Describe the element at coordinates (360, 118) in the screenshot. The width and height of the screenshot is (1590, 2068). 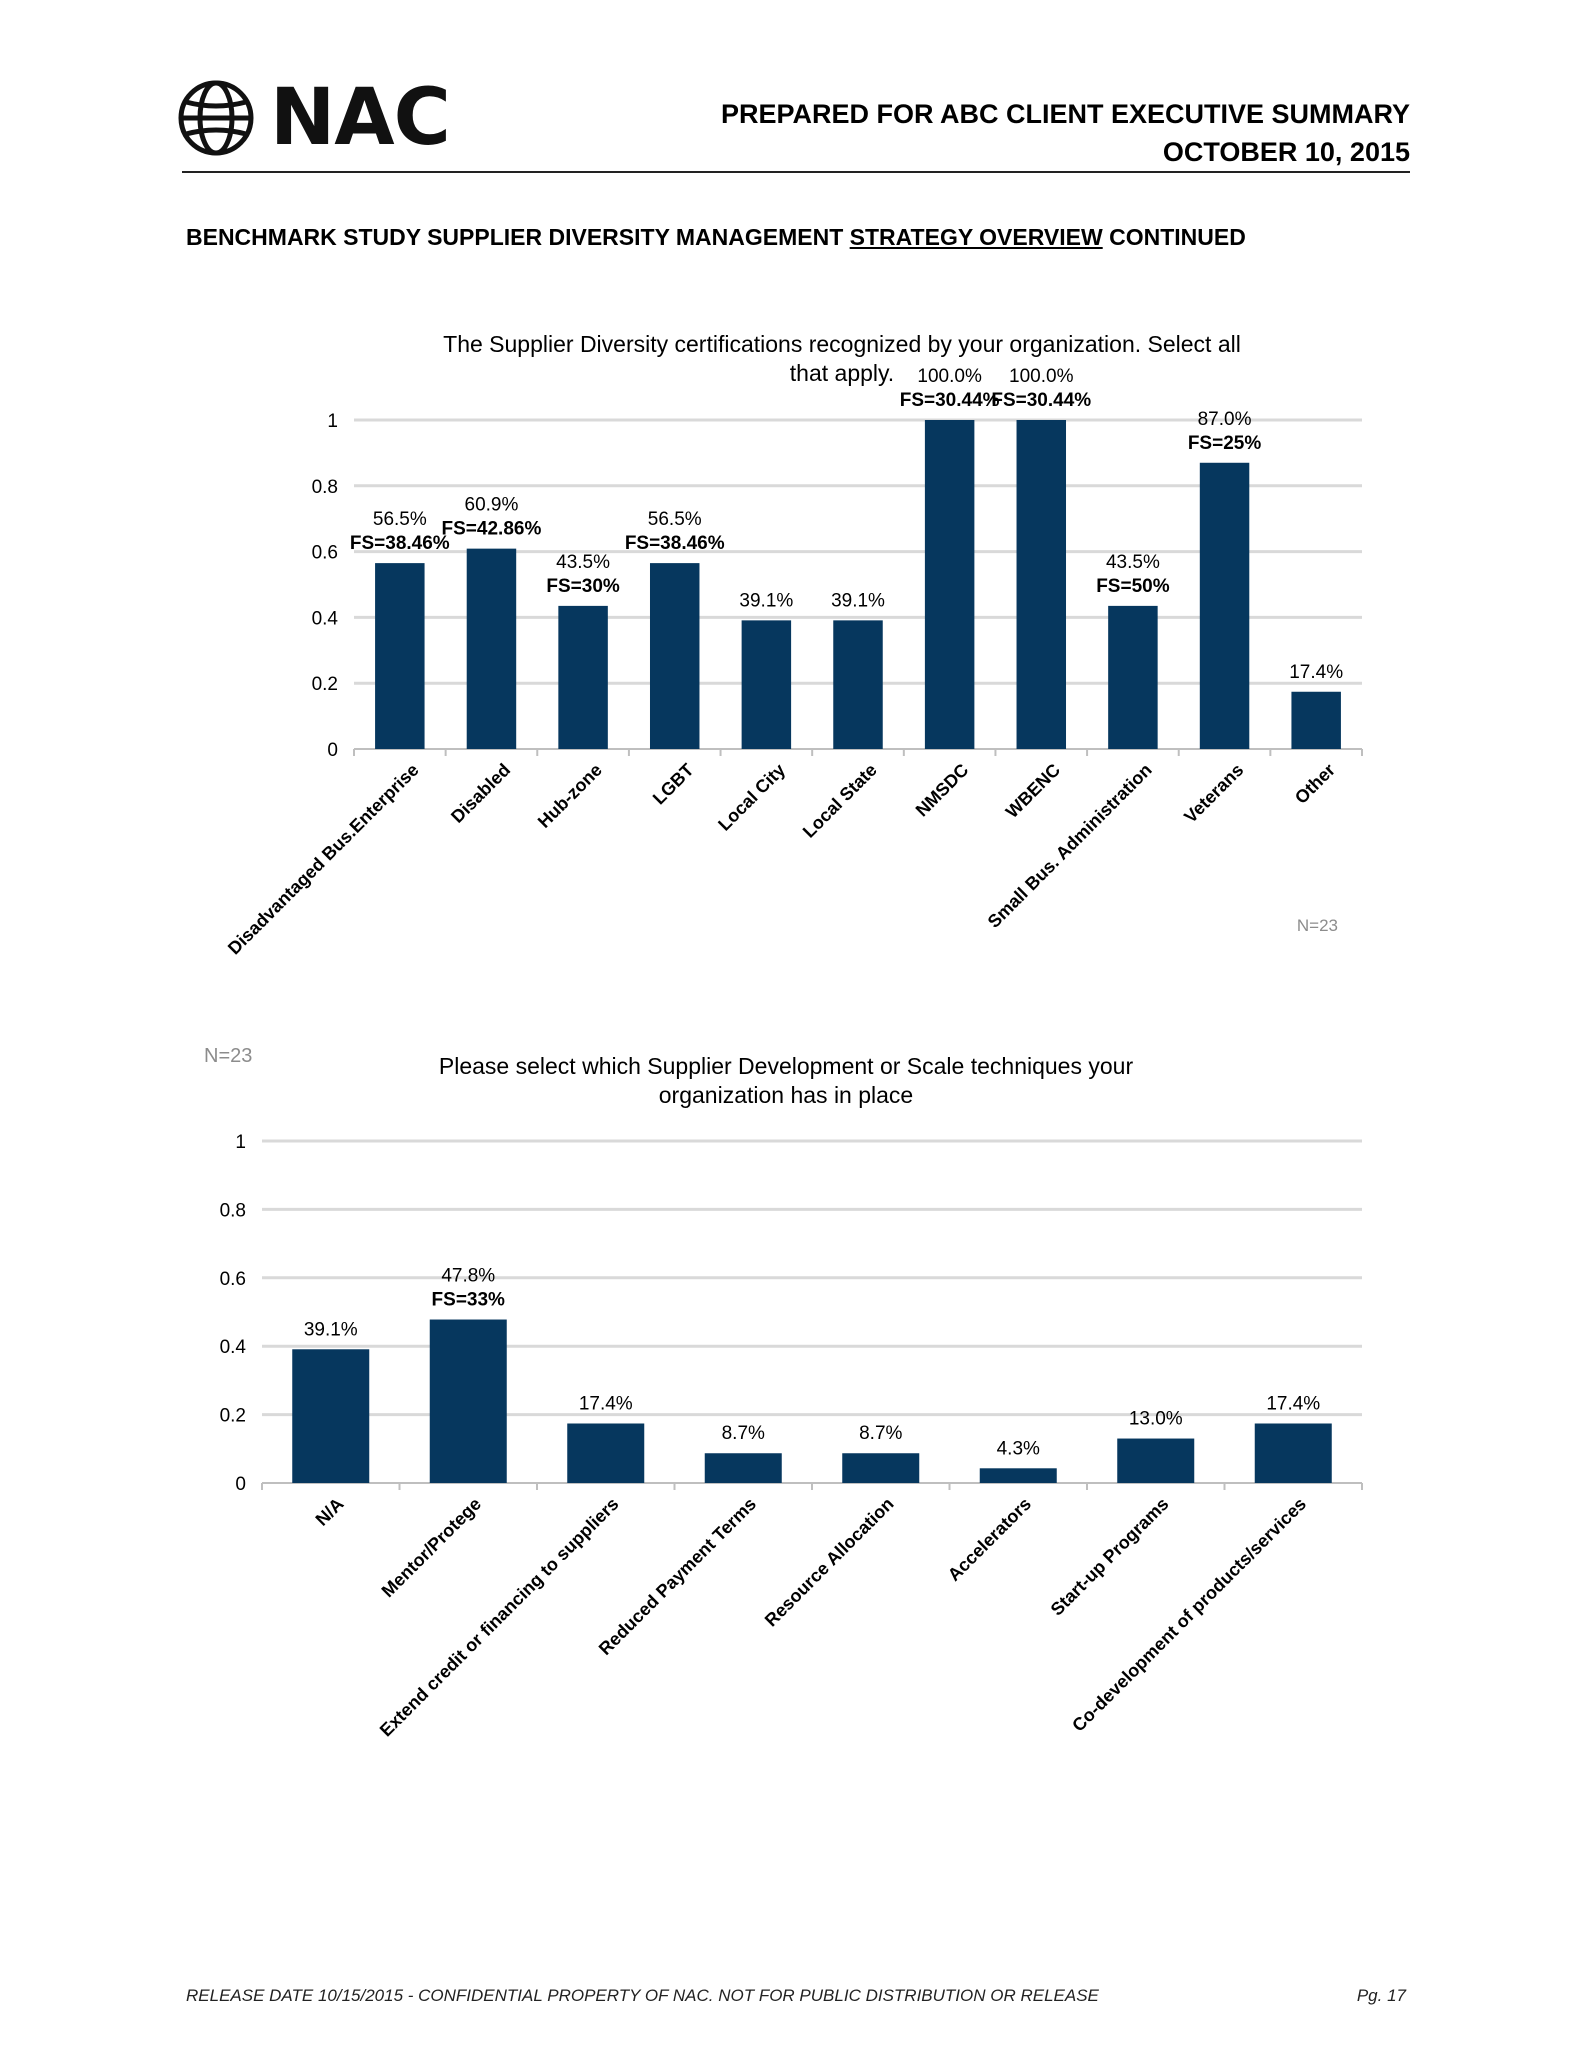
I see `logo-text: NAC` at that location.